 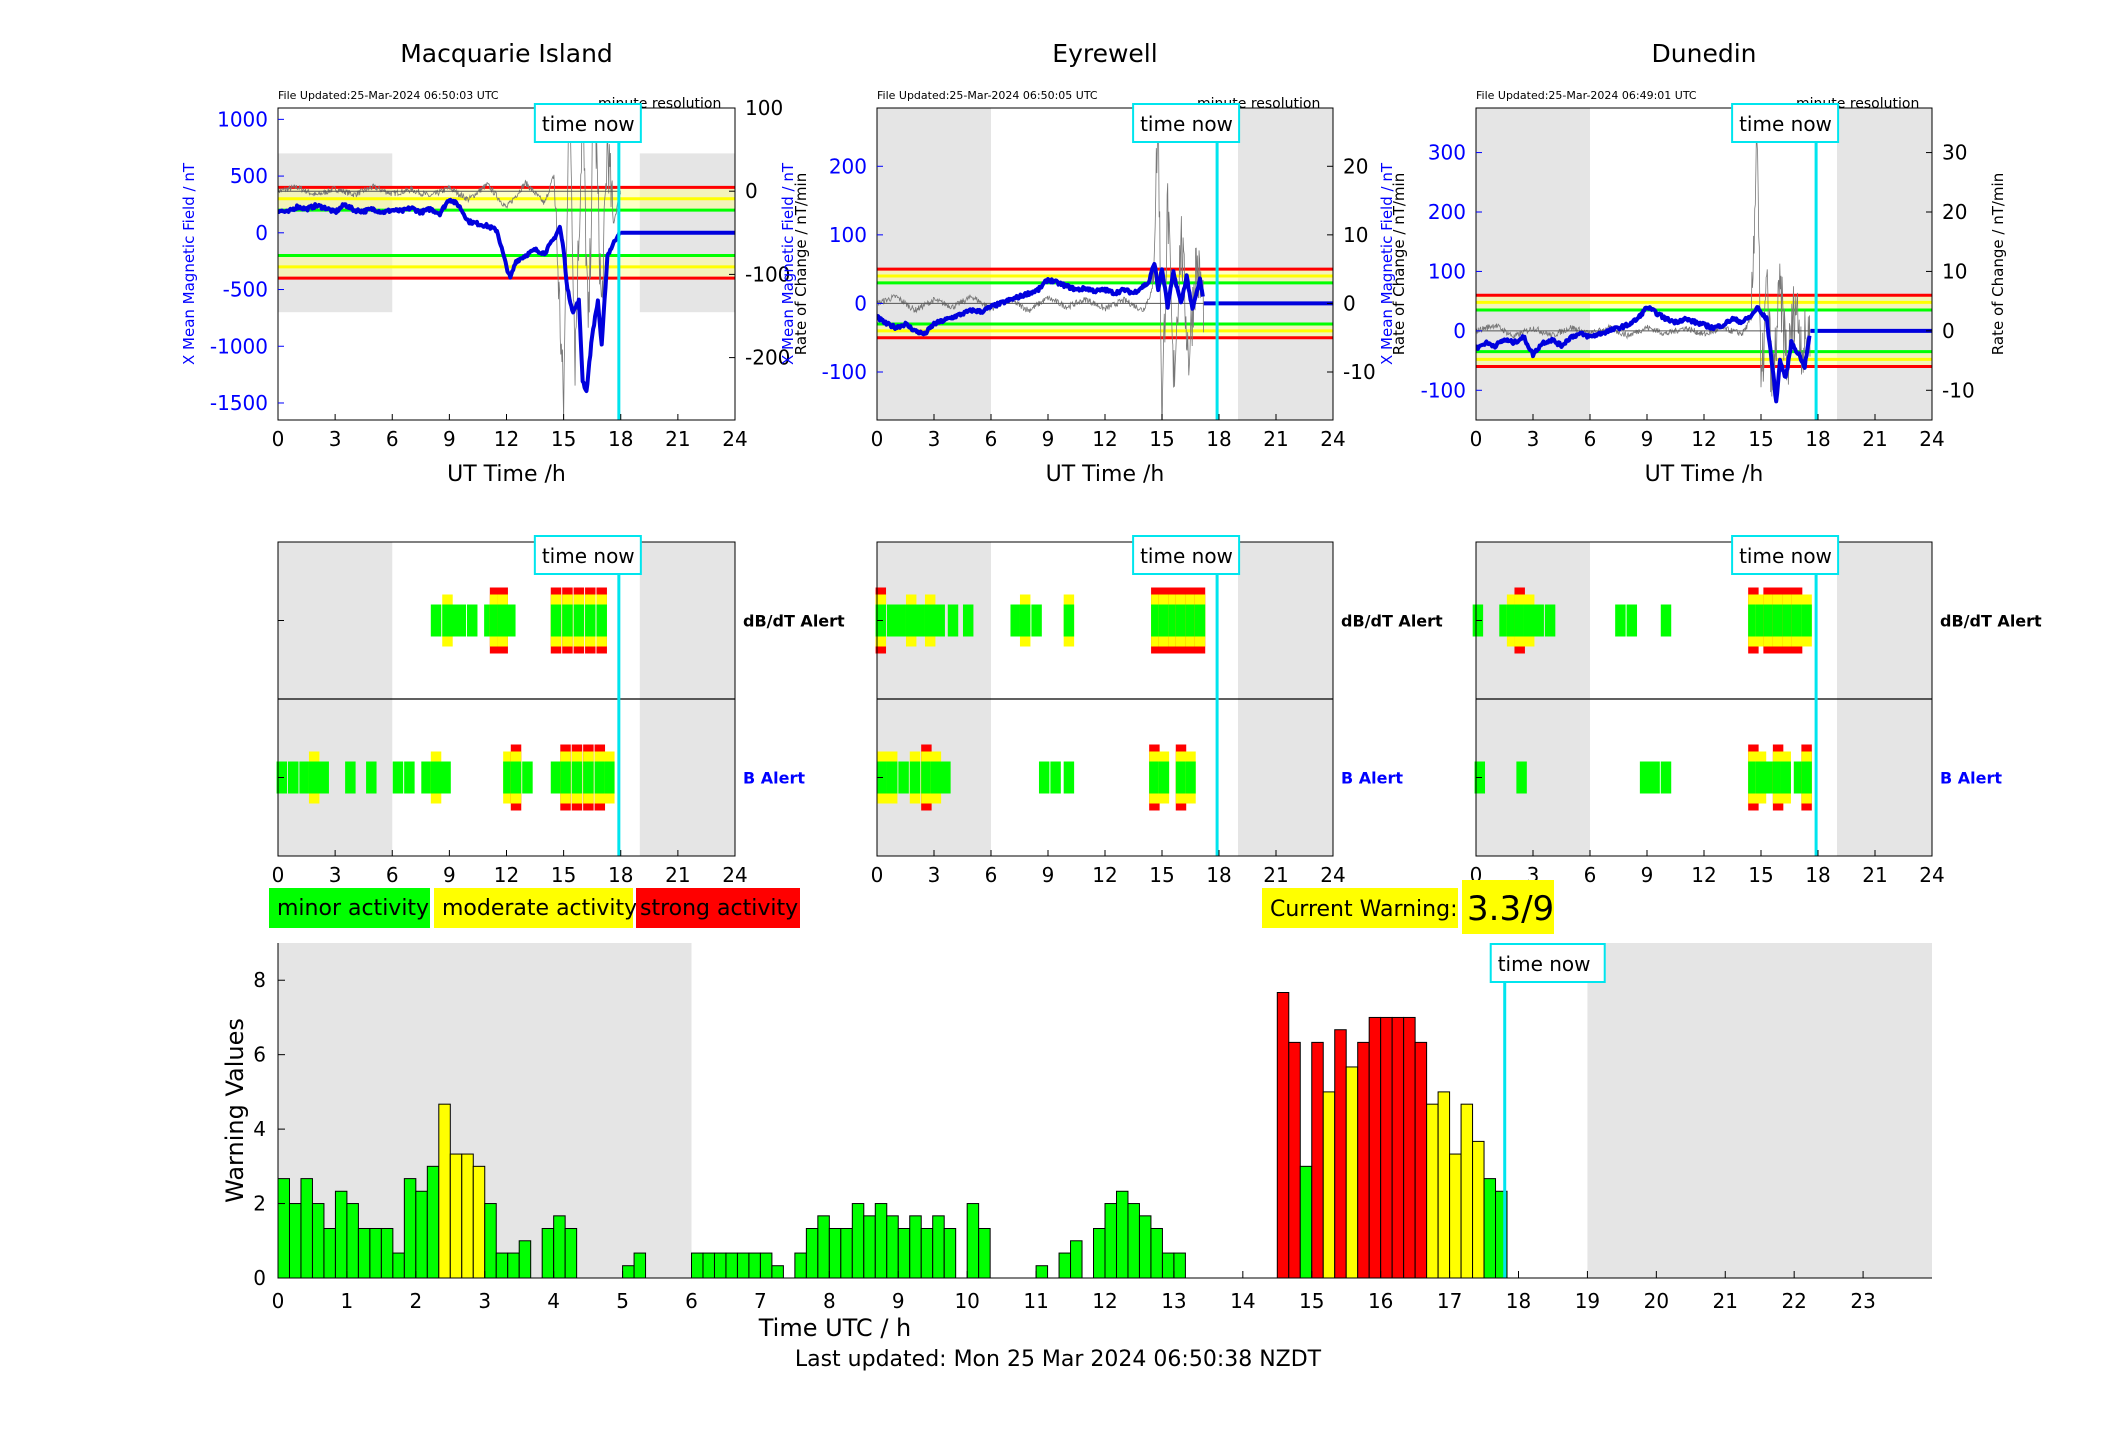 I want to click on field-trace, so click(x=450, y=295).